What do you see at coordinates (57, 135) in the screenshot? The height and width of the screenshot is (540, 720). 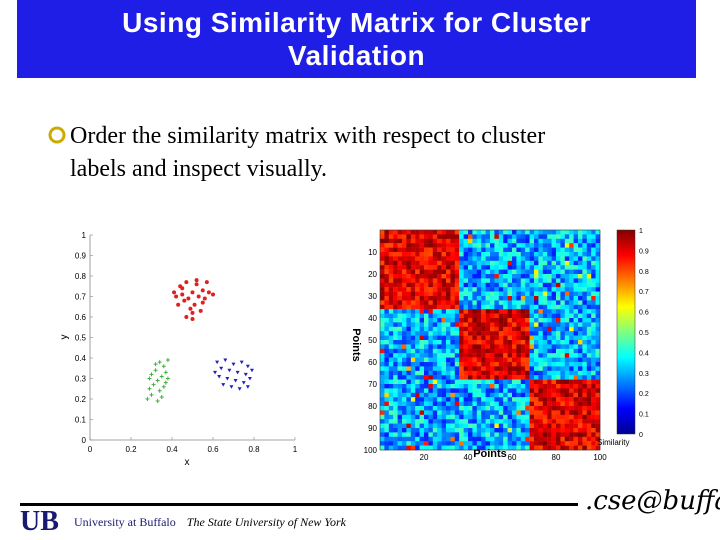 I see `bullet-ring-icon` at bounding box center [57, 135].